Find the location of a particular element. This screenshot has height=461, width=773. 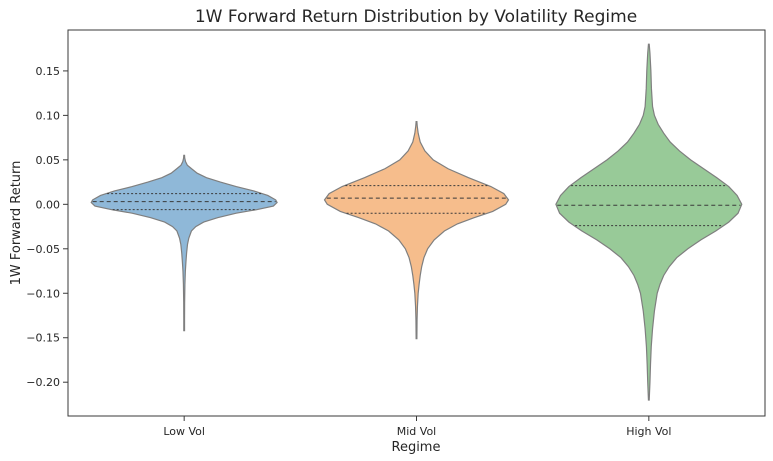

y-axis: −0.20 −0.15 −0.10 −0.05 0.00 0.05 0.10 0.15 is located at coordinates (47, 227).